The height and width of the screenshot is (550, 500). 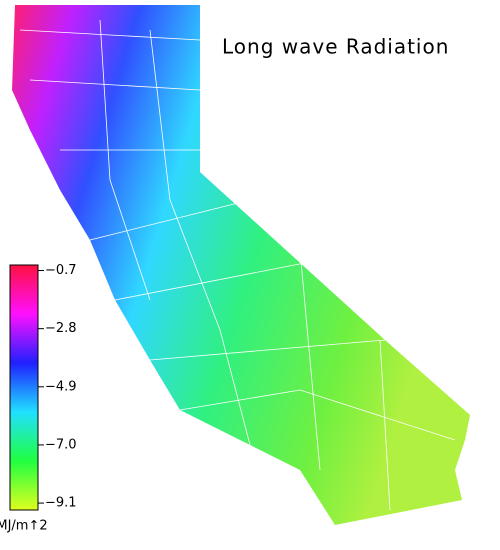 I want to click on colorbar-tick-label: −0.7, so click(x=61, y=270).